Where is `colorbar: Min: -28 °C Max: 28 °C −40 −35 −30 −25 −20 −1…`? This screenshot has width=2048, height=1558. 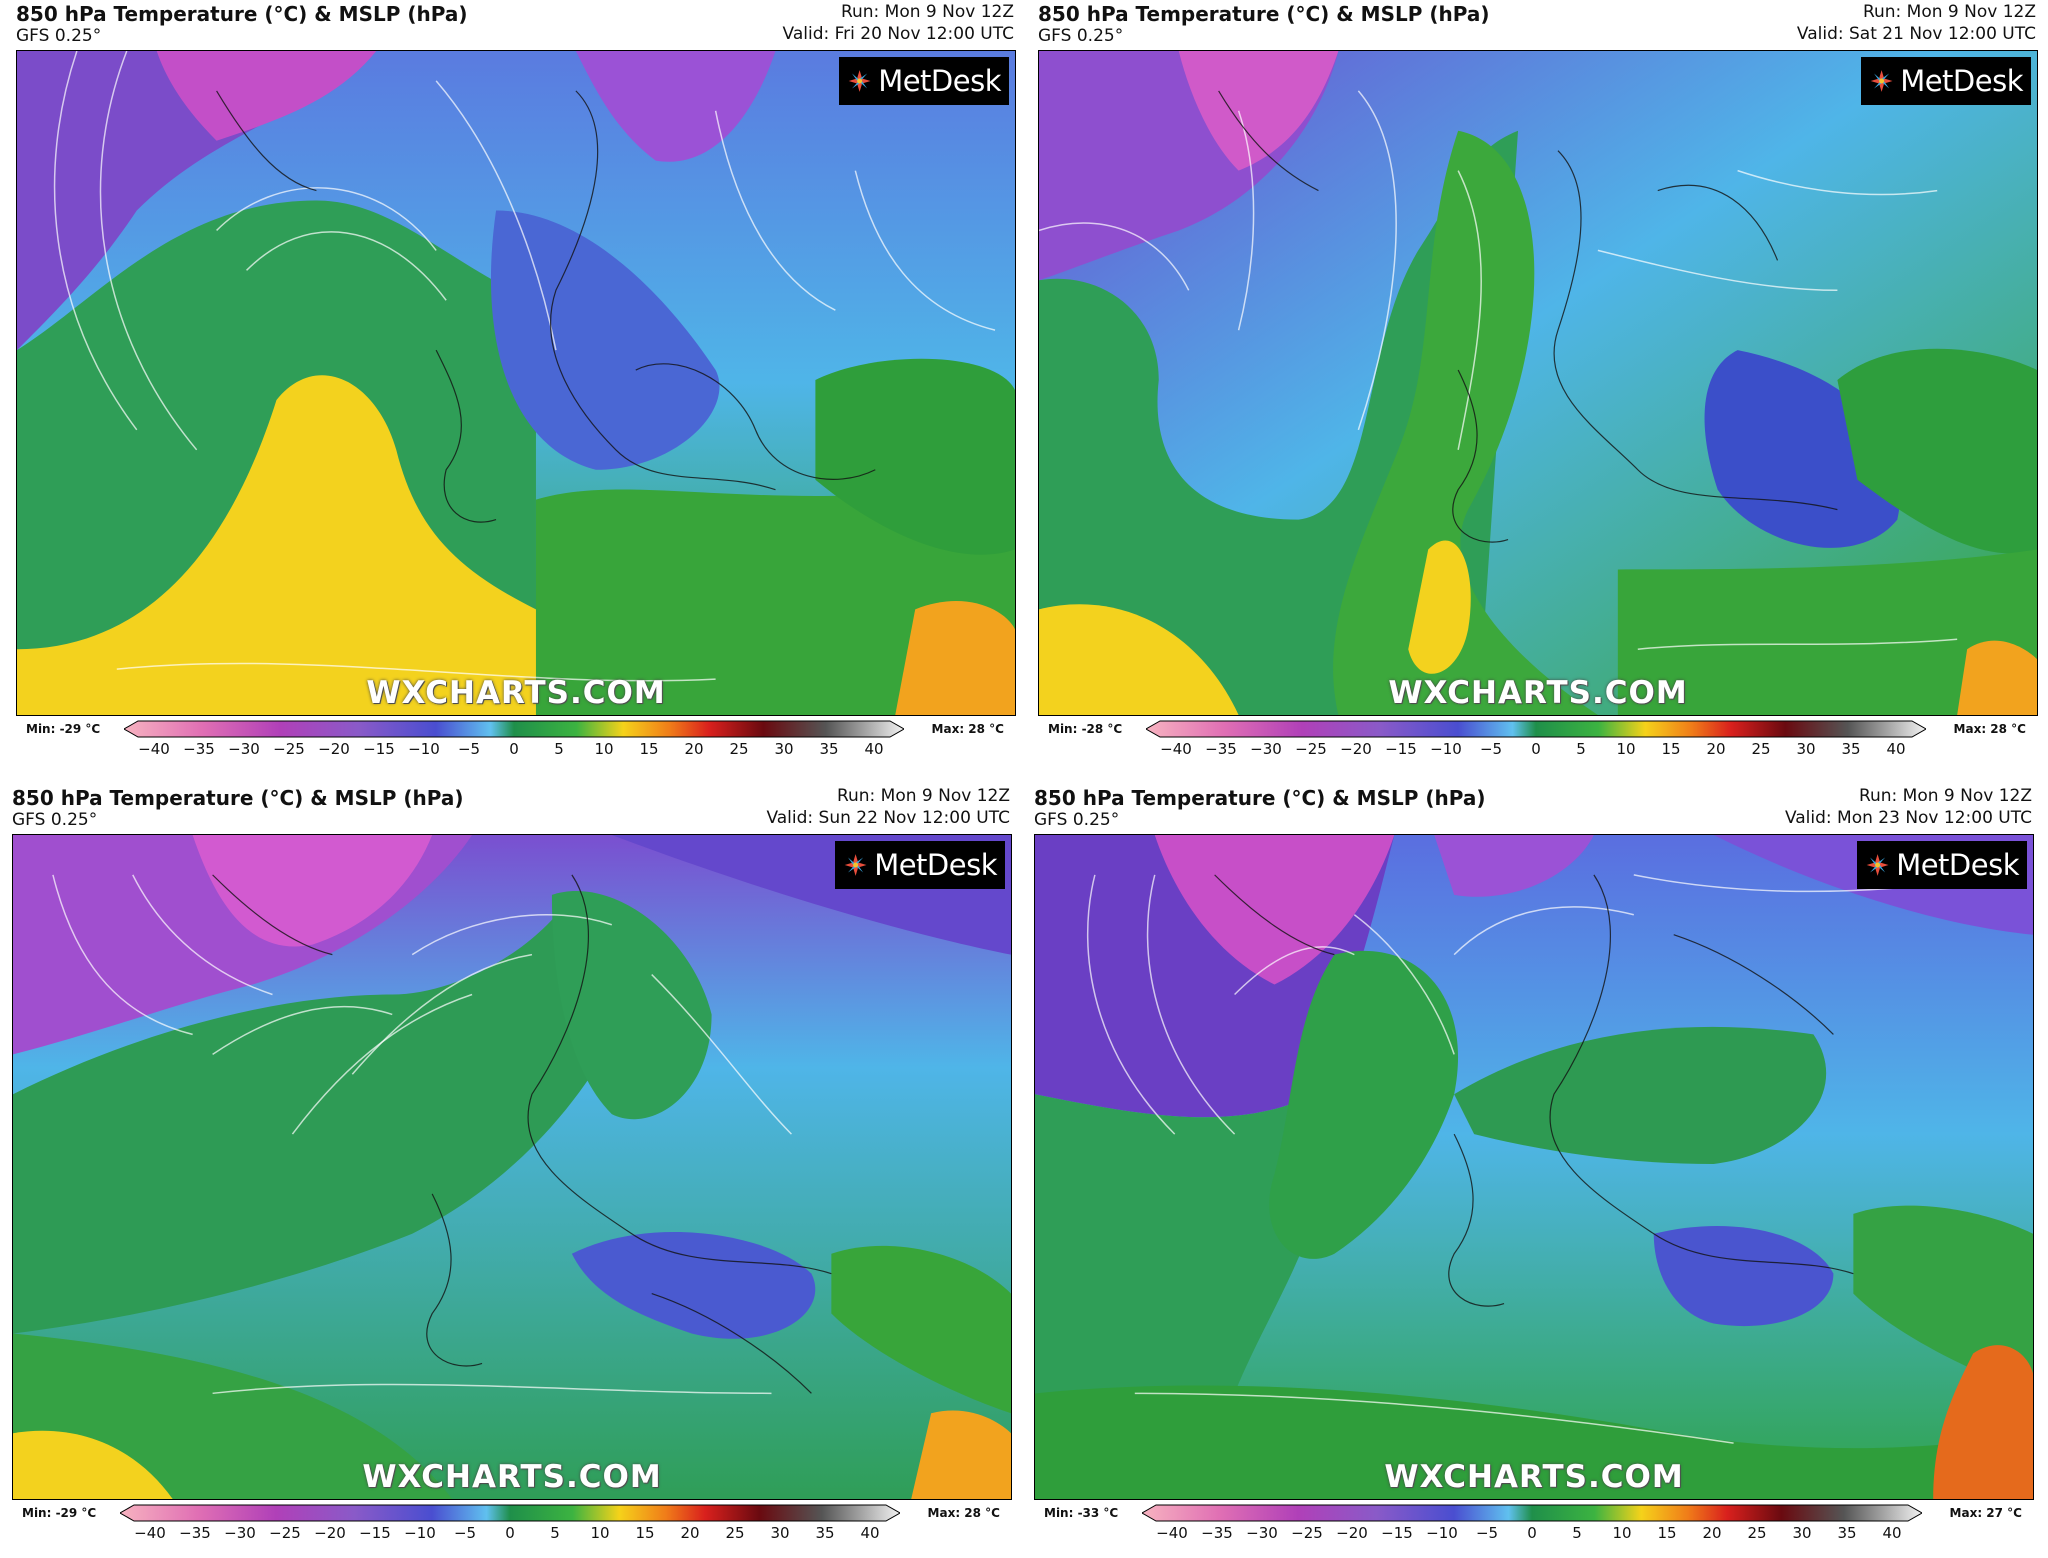
colorbar: Min: -28 °C Max: 28 °C −40 −35 −30 −25 −20 −1… is located at coordinates (1537, 740).